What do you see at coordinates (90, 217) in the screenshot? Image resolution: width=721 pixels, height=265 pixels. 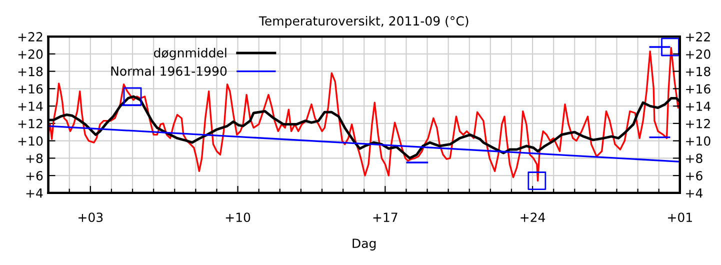 I see `x-tick-label: +03` at bounding box center [90, 217].